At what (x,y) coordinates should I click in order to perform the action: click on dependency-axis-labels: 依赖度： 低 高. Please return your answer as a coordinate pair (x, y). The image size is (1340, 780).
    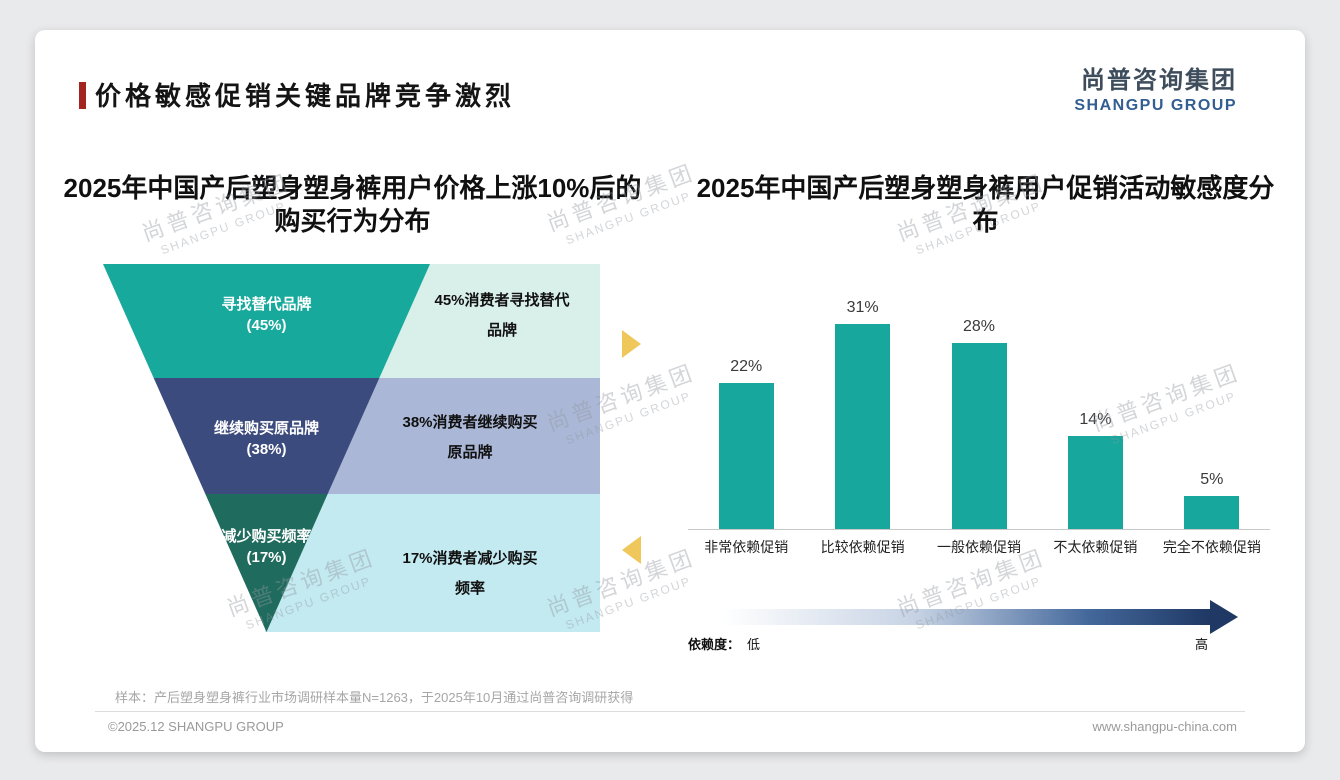
    Looking at the image, I should click on (979, 643).